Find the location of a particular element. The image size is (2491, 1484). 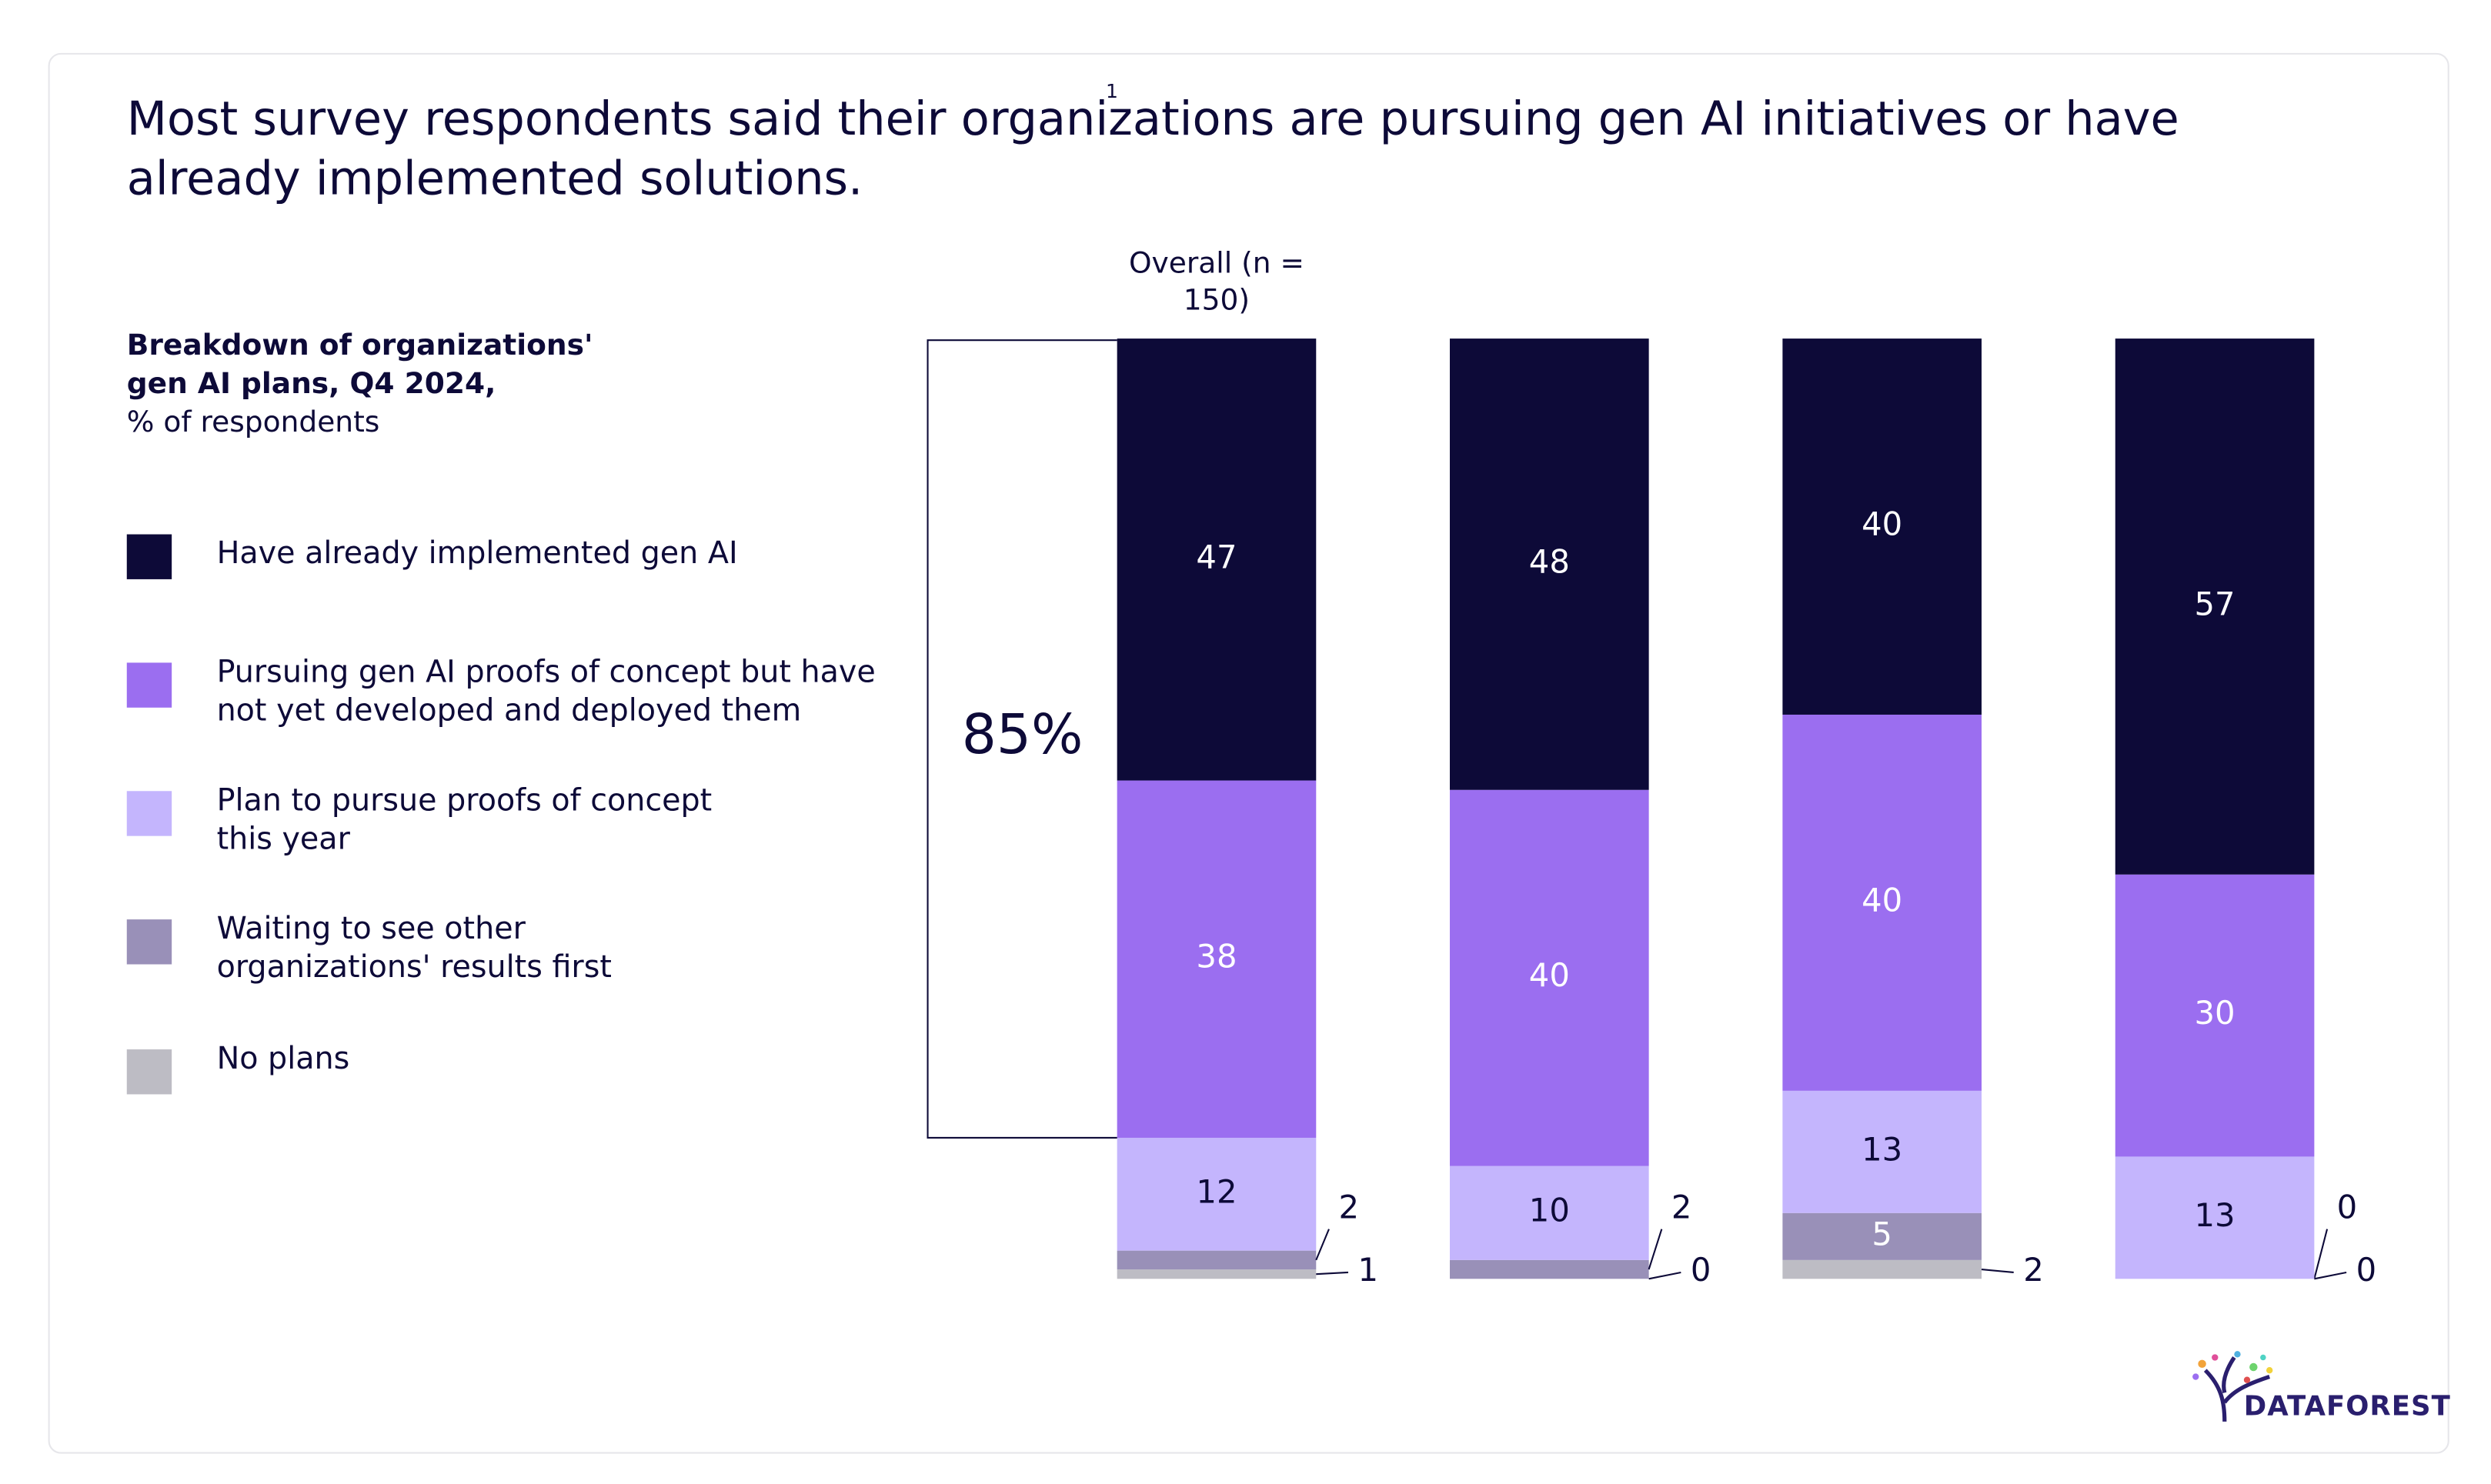

value-label: 57 is located at coordinates (2215, 603).